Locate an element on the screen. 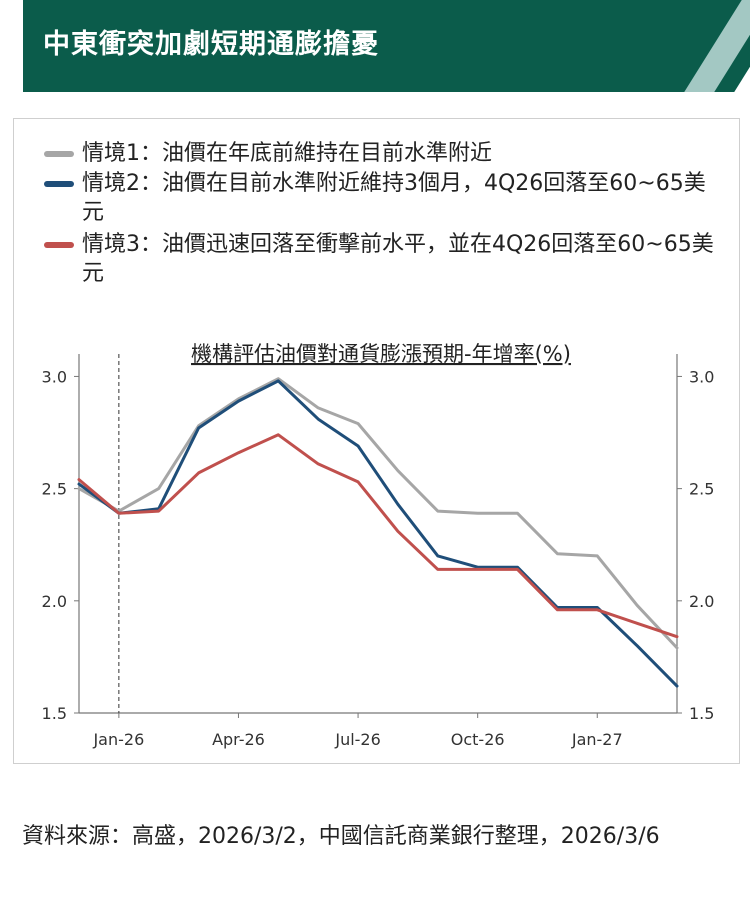  y-tick-label-right: 3.0 is located at coordinates (701, 376).